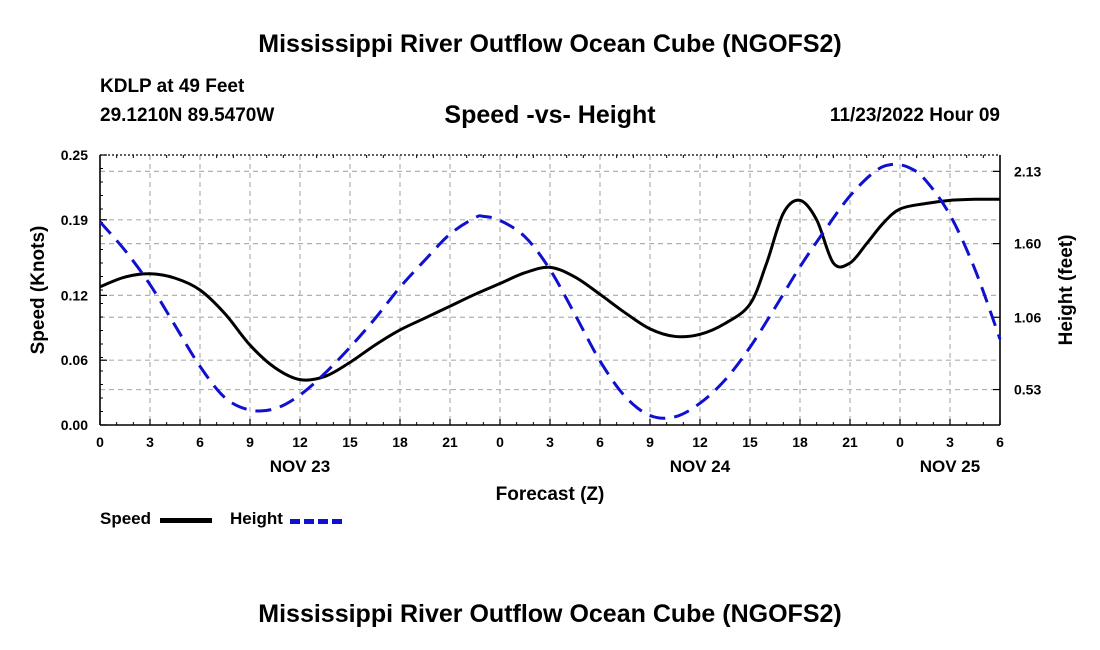  Describe the element at coordinates (126, 518) in the screenshot. I see `legend-speed-label: Speed` at that location.